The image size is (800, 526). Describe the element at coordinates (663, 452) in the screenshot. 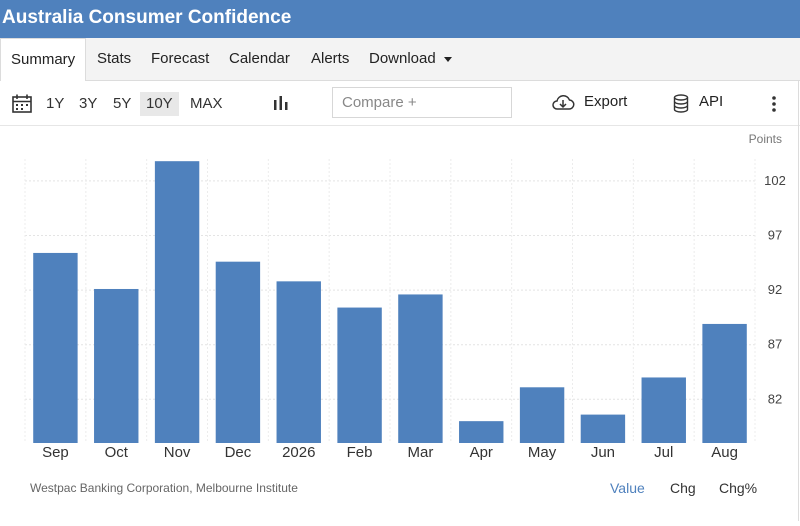

I see `x-tick-label: Jul` at that location.